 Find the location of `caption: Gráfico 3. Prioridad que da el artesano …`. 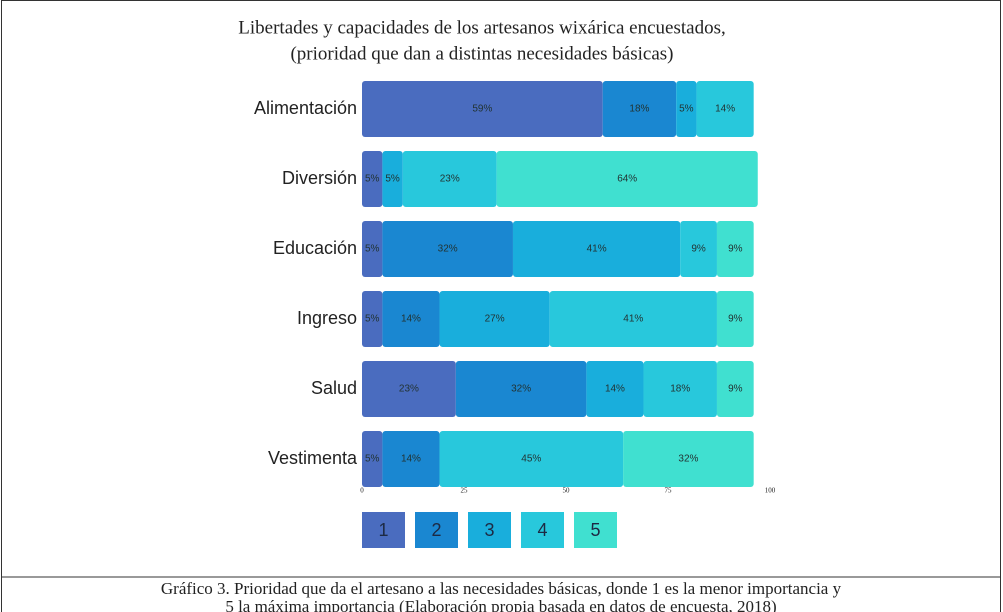

caption: Gráfico 3. Prioridad que da el artesano … is located at coordinates (501, 588).